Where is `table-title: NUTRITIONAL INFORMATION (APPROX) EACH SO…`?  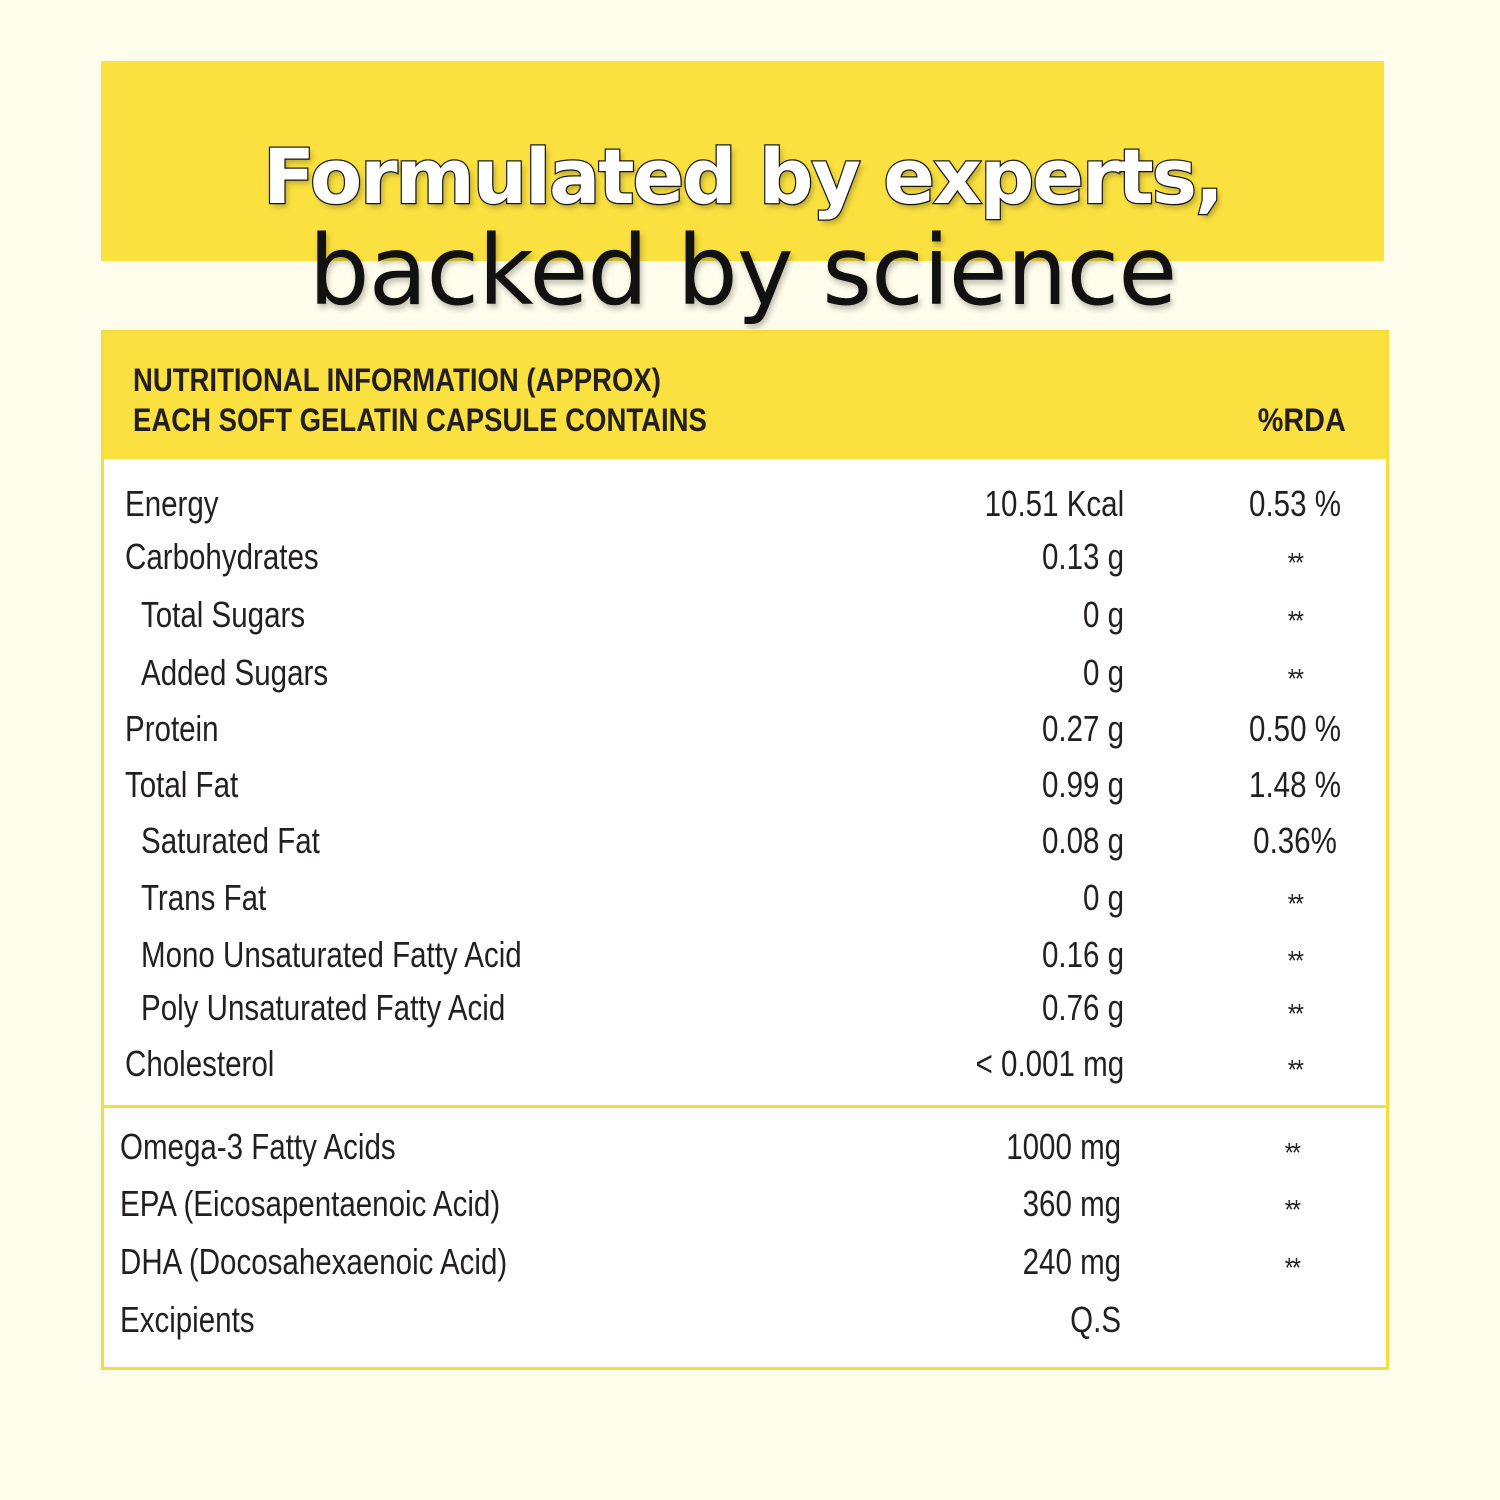 table-title: NUTRITIONAL INFORMATION (APPROX) EACH SO… is located at coordinates (420, 400).